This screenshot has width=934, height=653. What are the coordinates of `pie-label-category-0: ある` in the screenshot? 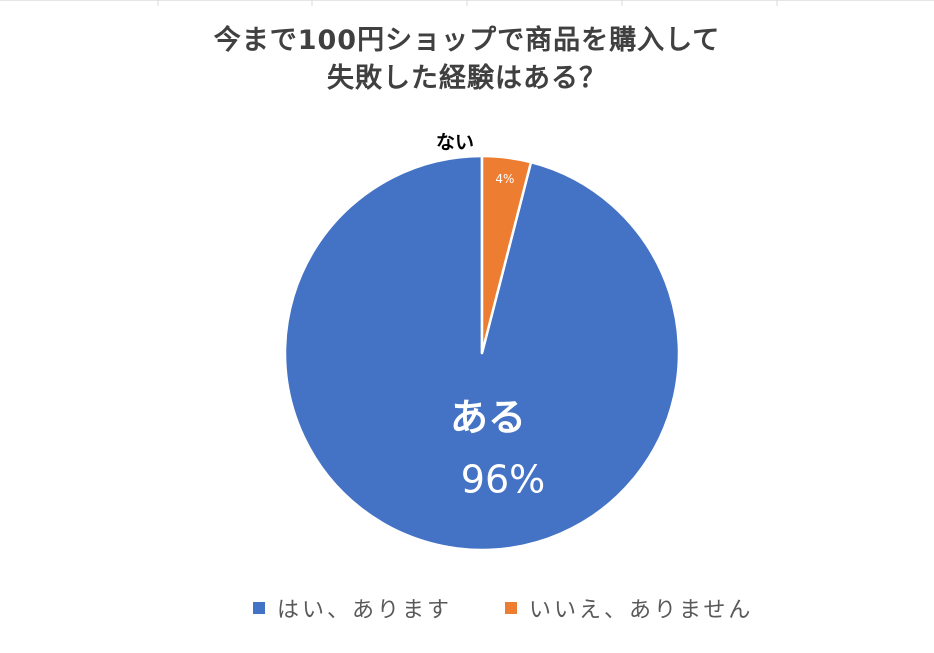 It's located at (488, 418).